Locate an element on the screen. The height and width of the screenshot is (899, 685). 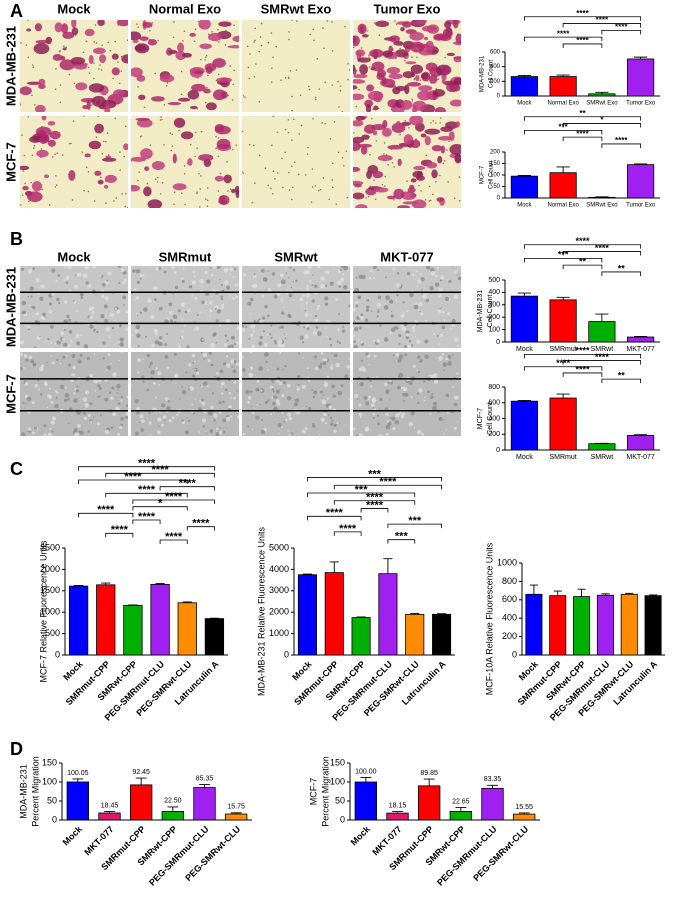
y-tick-label: 1000 is located at coordinates (50, 612).